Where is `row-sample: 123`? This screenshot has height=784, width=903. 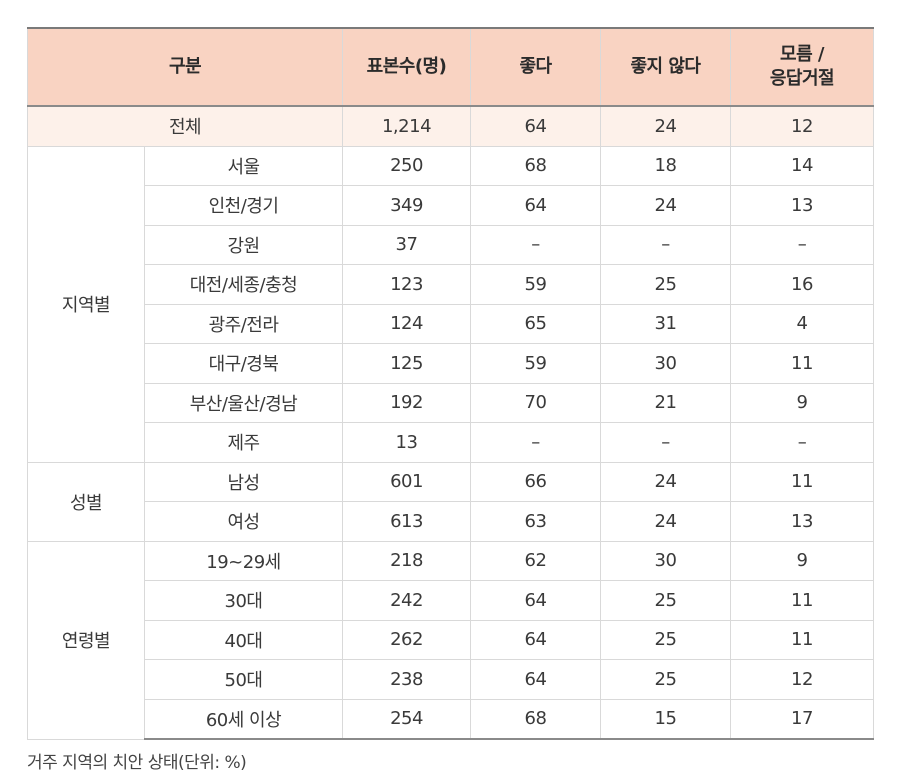
row-sample: 123 is located at coordinates (406, 284).